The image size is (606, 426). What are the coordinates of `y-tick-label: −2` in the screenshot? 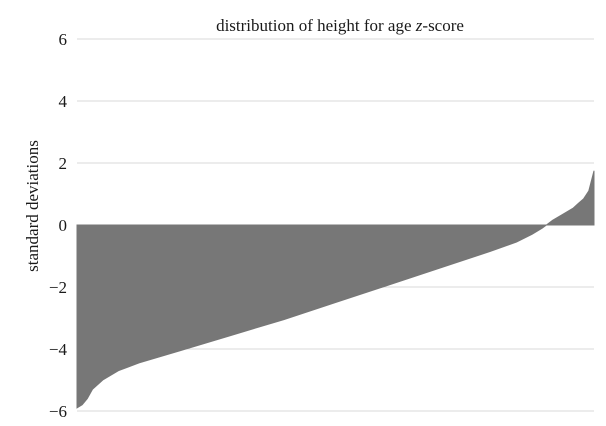 It's located at (58, 287).